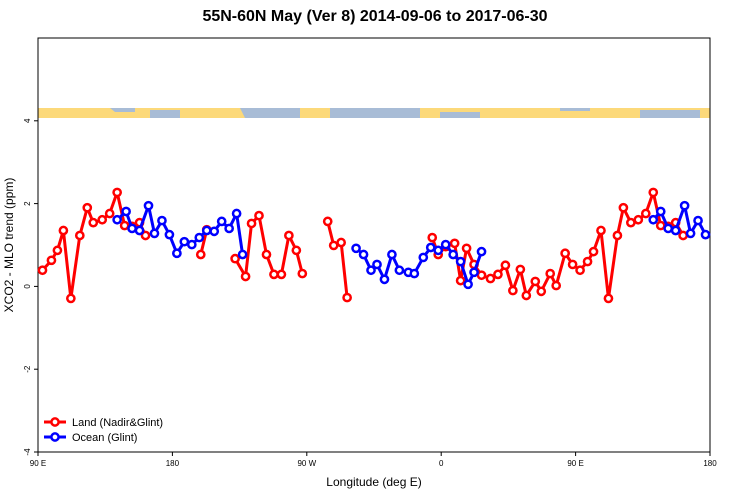 This screenshot has height=500, width=750. Describe the element at coordinates (9, 245) in the screenshot. I see `y-axis-label: XCO2 - MLO trend (ppm)` at that location.